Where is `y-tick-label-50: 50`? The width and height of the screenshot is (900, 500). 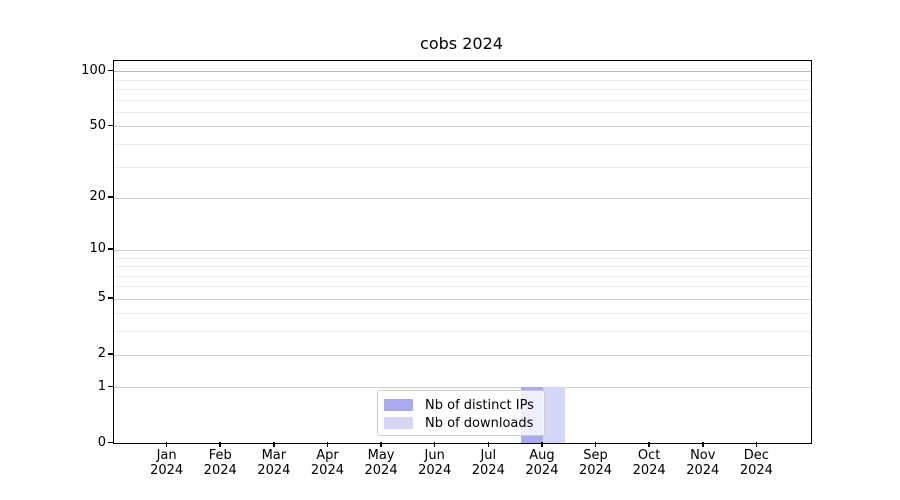
y-tick-label-50: 50 is located at coordinates (97, 125).